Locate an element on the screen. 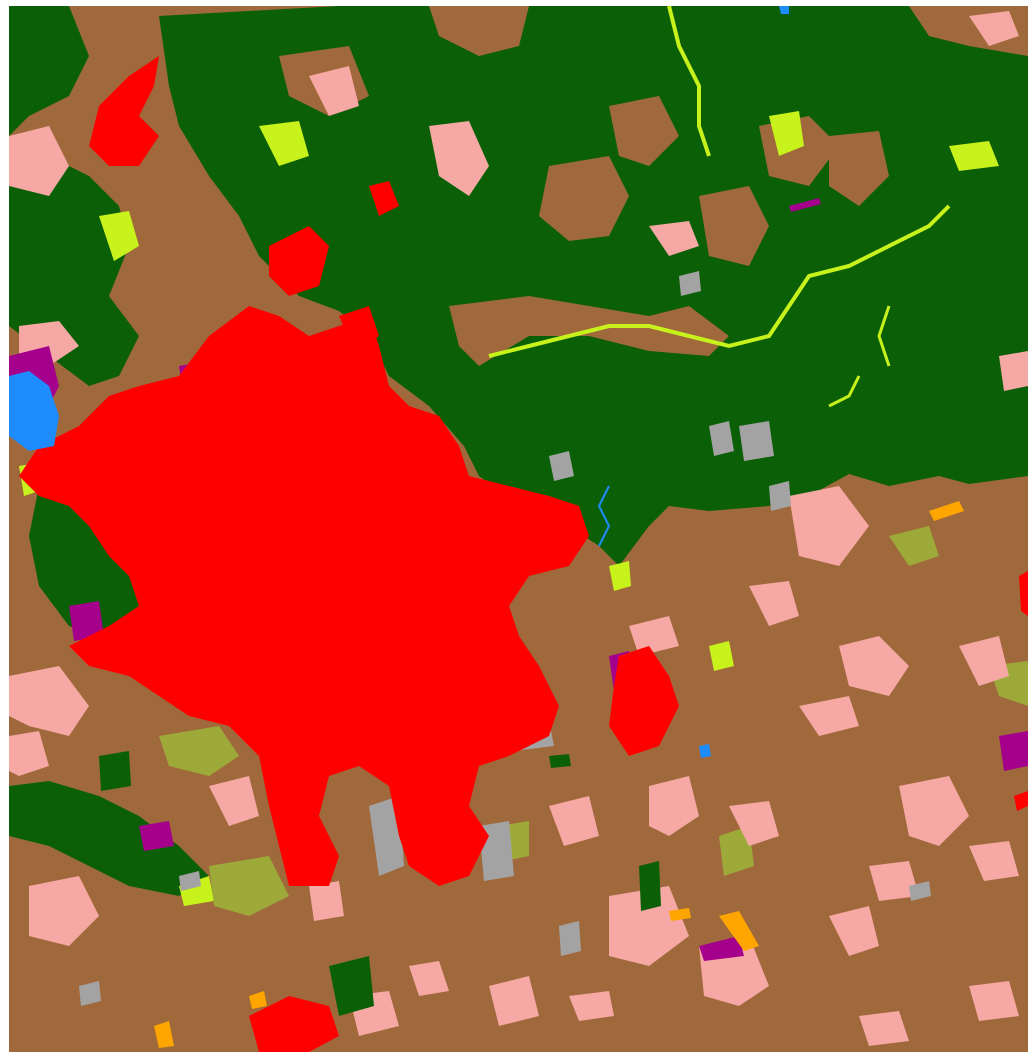 This screenshot has height=1058, width=1028. river-north is located at coordinates (689, 81).